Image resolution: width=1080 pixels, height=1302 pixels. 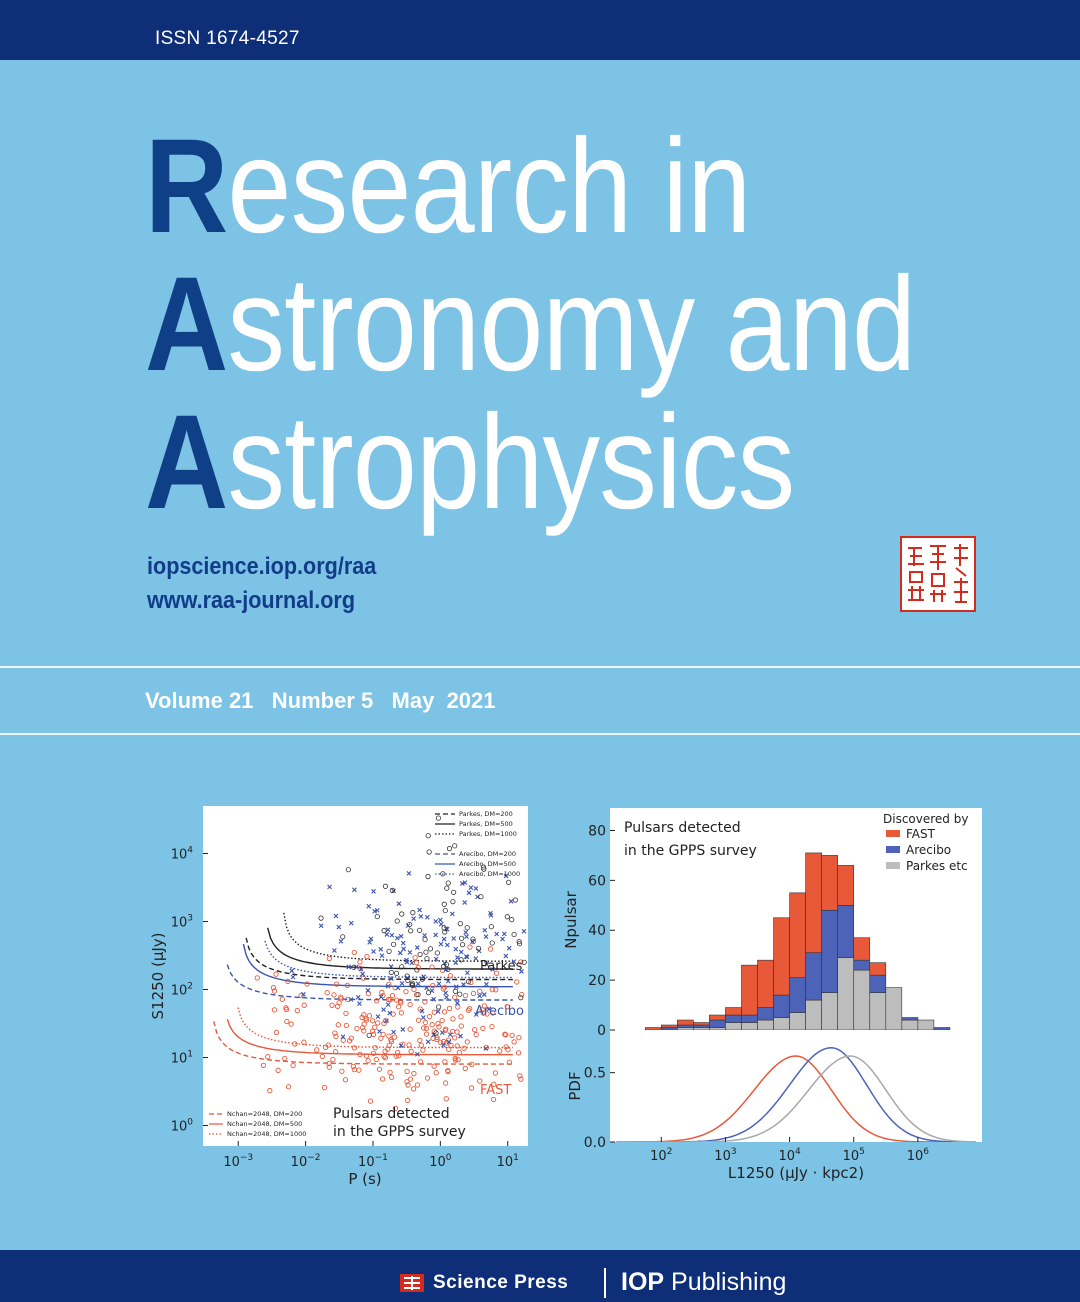 What do you see at coordinates (597, 881) in the screenshot?
I see `hist-y-tick-label: 60` at bounding box center [597, 881].